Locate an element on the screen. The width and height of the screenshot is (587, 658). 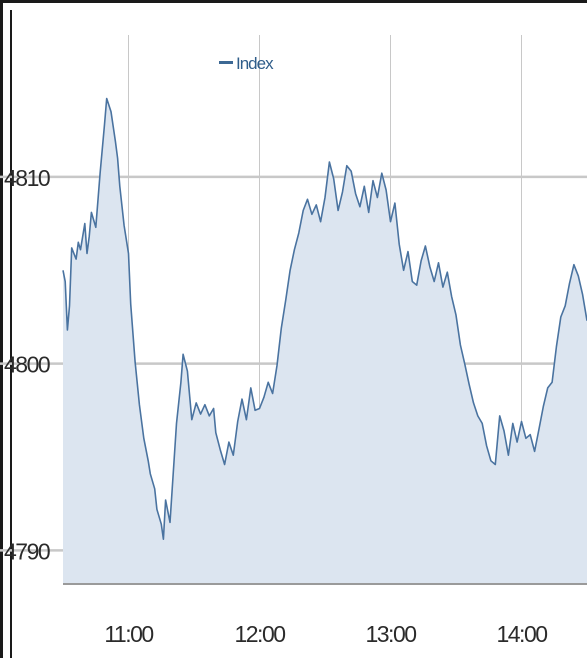
y-tick-label-4800: 4800 is located at coordinates (27, 365).